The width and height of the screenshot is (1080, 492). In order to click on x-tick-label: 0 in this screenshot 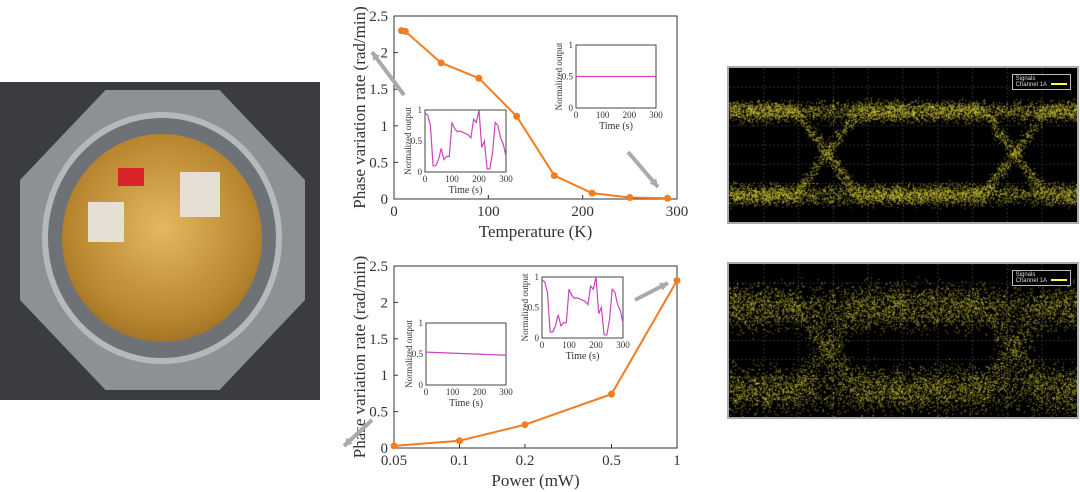, I will do `click(394, 212)`.